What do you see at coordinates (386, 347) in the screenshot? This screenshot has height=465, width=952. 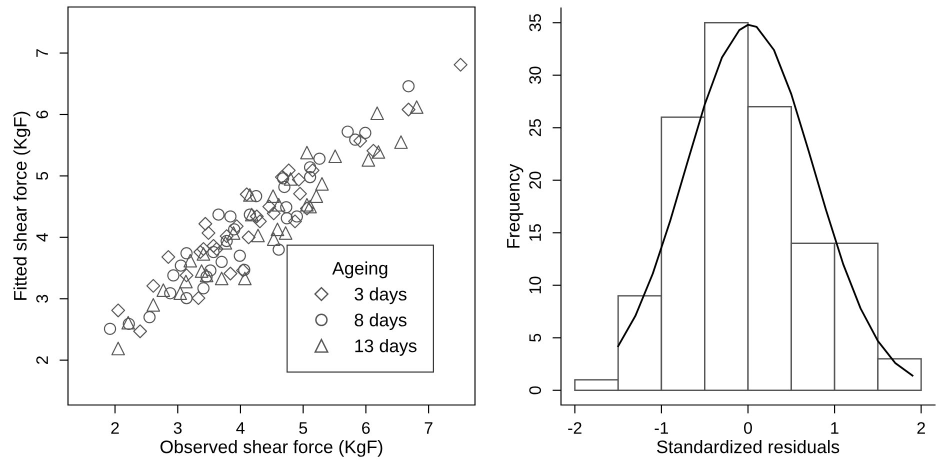 I see `legend-label: 13 days` at bounding box center [386, 347].